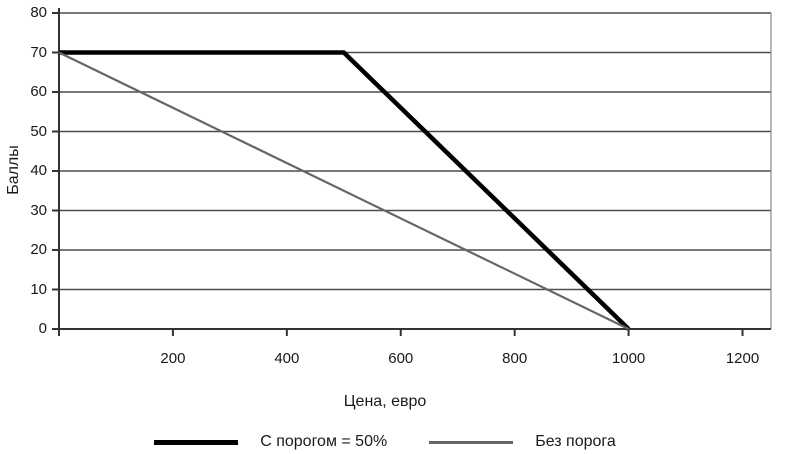 Image resolution: width=790 pixels, height=454 pixels. Describe the element at coordinates (287, 358) in the screenshot. I see `x-tick-label: 400` at that location.